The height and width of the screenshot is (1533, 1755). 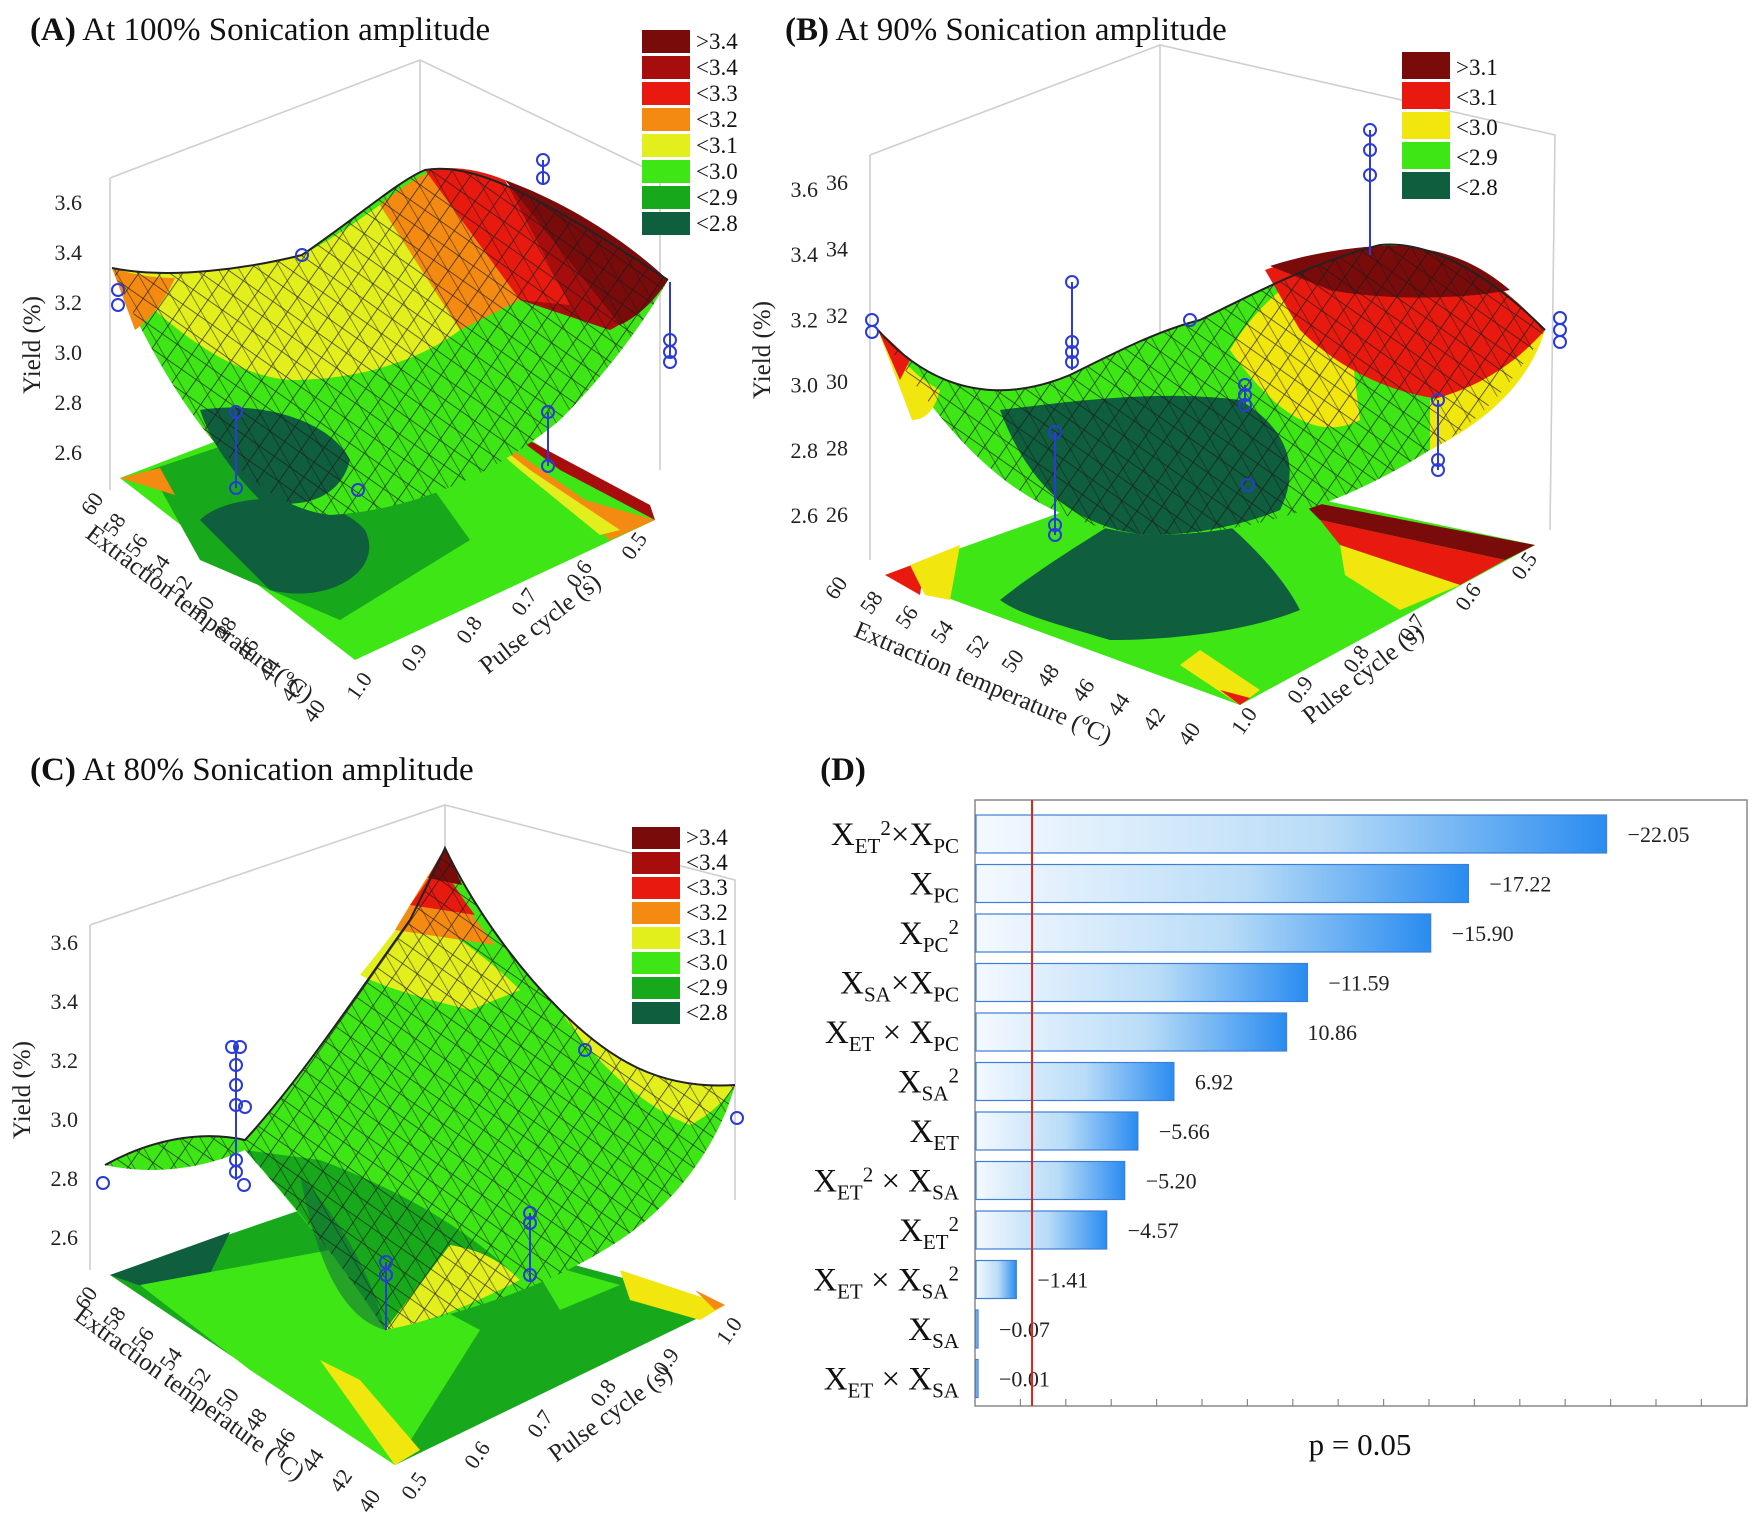 What do you see at coordinates (837, 248) in the screenshot?
I see `panel-b-z-tick-inner: 34` at bounding box center [837, 248].